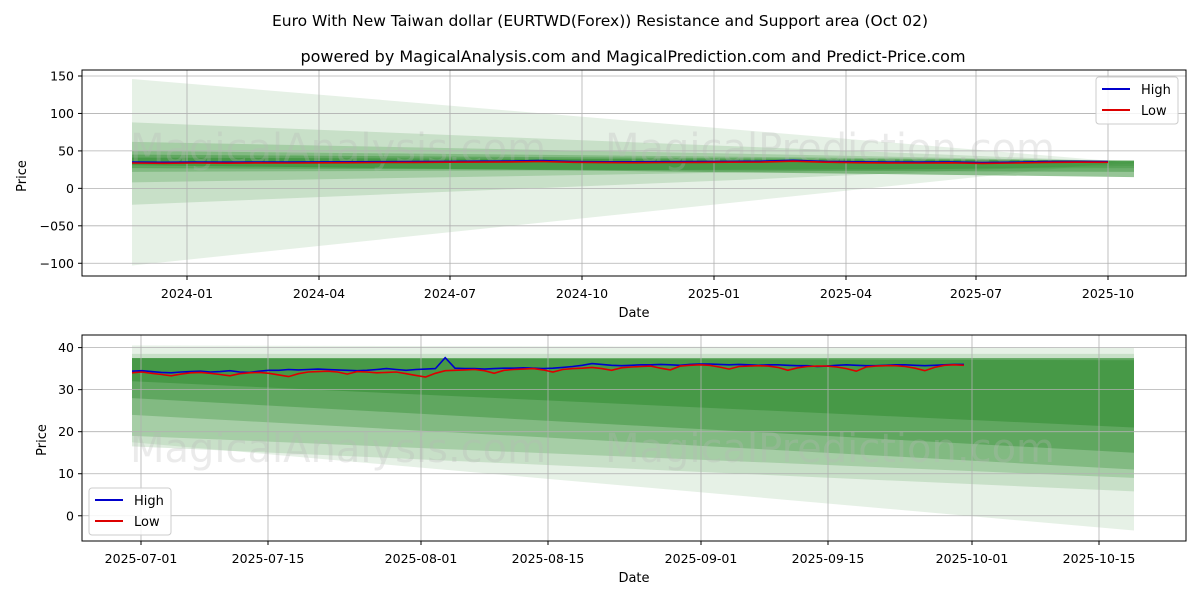 The image size is (1200, 600). What do you see at coordinates (633, 578) in the screenshot?
I see `bottom-x-axis-label: Date` at bounding box center [633, 578].